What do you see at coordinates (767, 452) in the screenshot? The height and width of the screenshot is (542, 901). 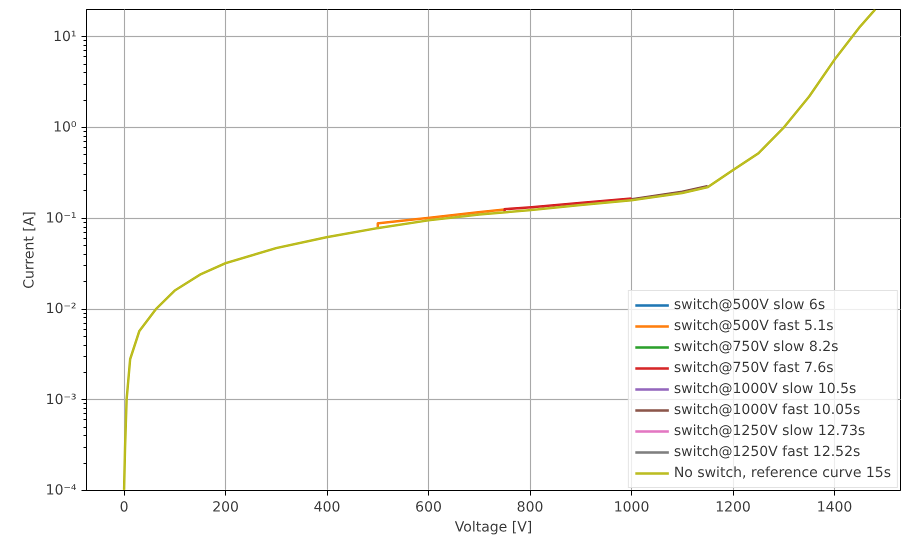 I see `legend-label: switch@1250V fast 12.52s` at bounding box center [767, 452].